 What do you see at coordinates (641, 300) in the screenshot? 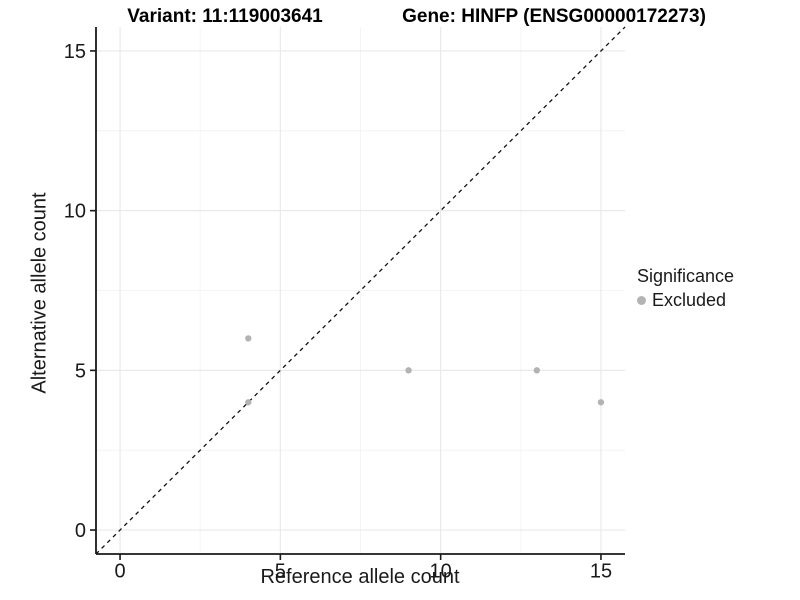
I see `legend-point-icon` at bounding box center [641, 300].